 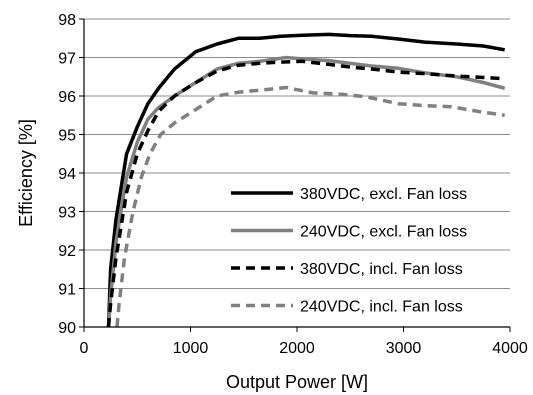 I want to click on y-tick-label: 98, so click(x=67, y=20).